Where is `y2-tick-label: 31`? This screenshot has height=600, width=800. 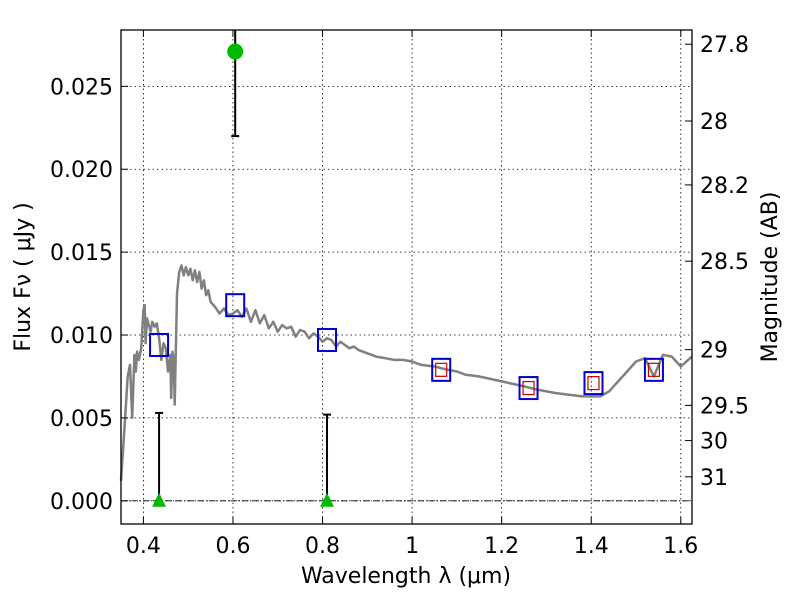
y2-tick-label: 31 is located at coordinates (714, 478).